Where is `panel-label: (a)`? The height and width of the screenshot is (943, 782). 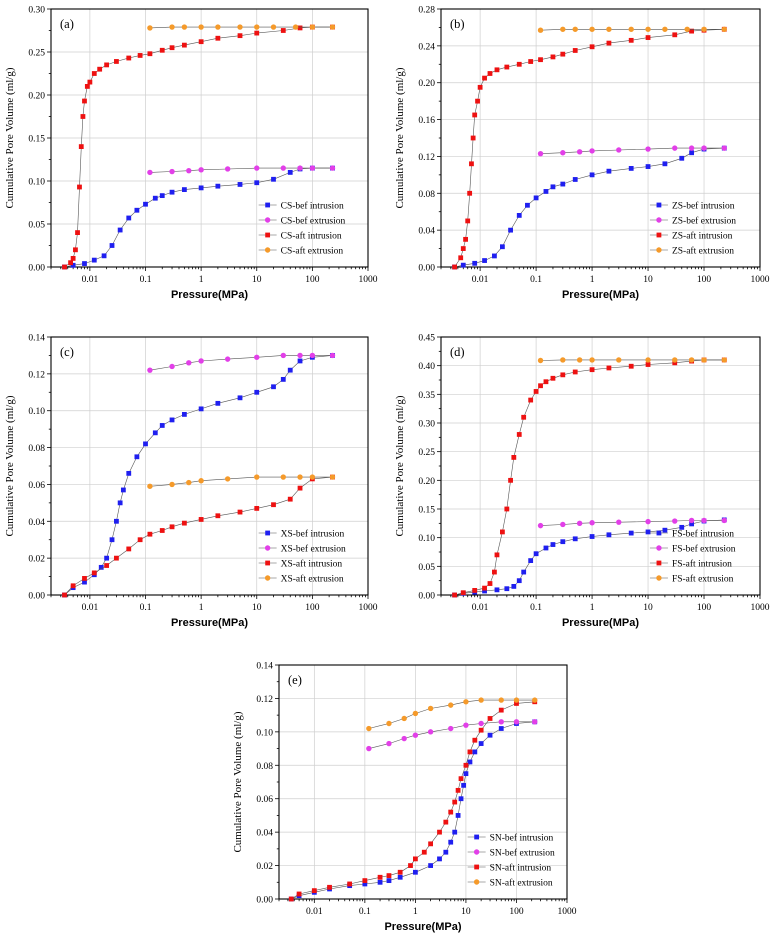 panel-label: (a) is located at coordinates (67, 24).